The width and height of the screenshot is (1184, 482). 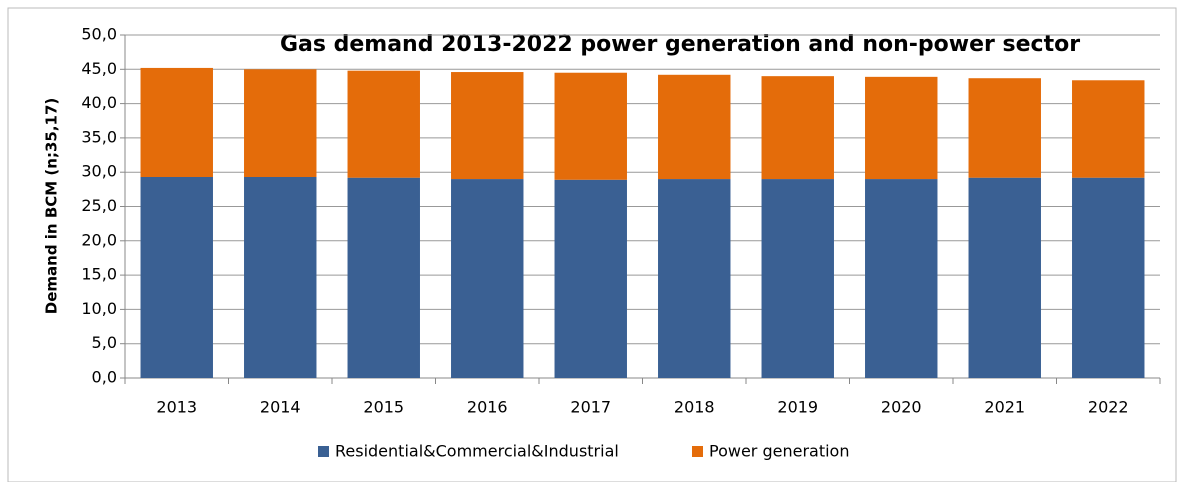 I want to click on y-tick-label: 25,0, so click(x=99, y=205).